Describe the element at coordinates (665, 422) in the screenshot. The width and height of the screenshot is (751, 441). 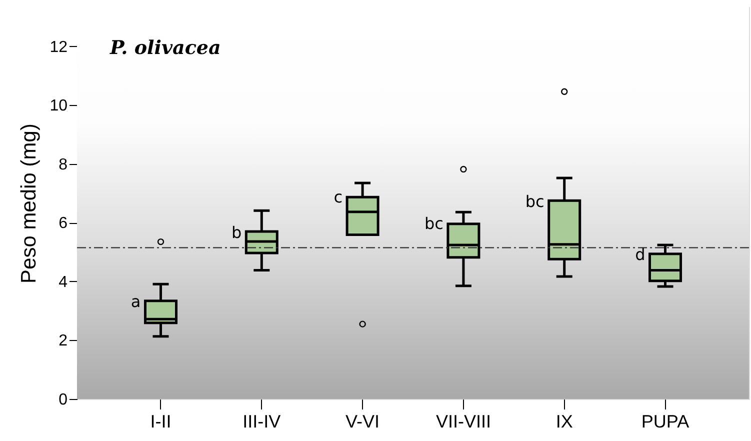
I see `x-tick-label: PUPA` at that location.